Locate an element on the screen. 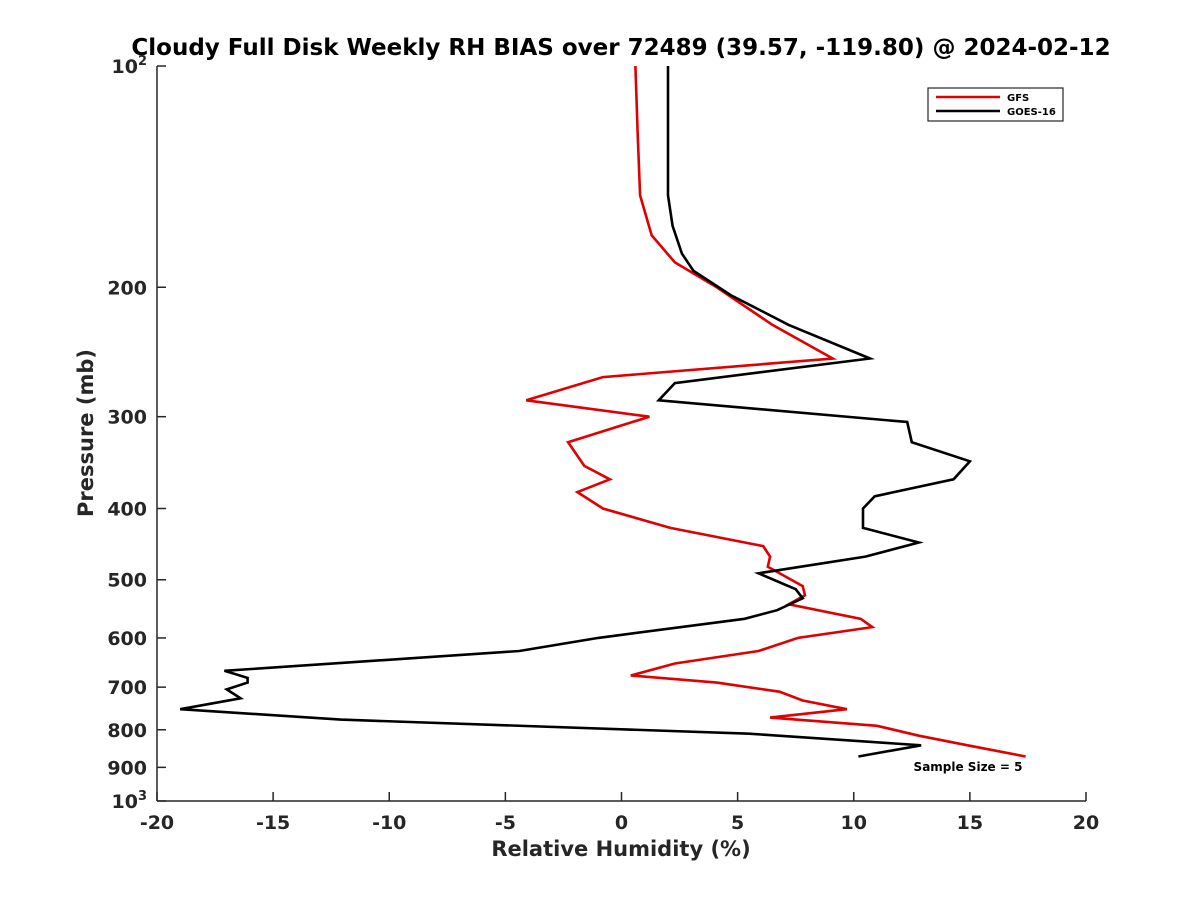 The height and width of the screenshot is (900, 1200). legend-label-goes-16: GOES-16 is located at coordinates (1031, 112).